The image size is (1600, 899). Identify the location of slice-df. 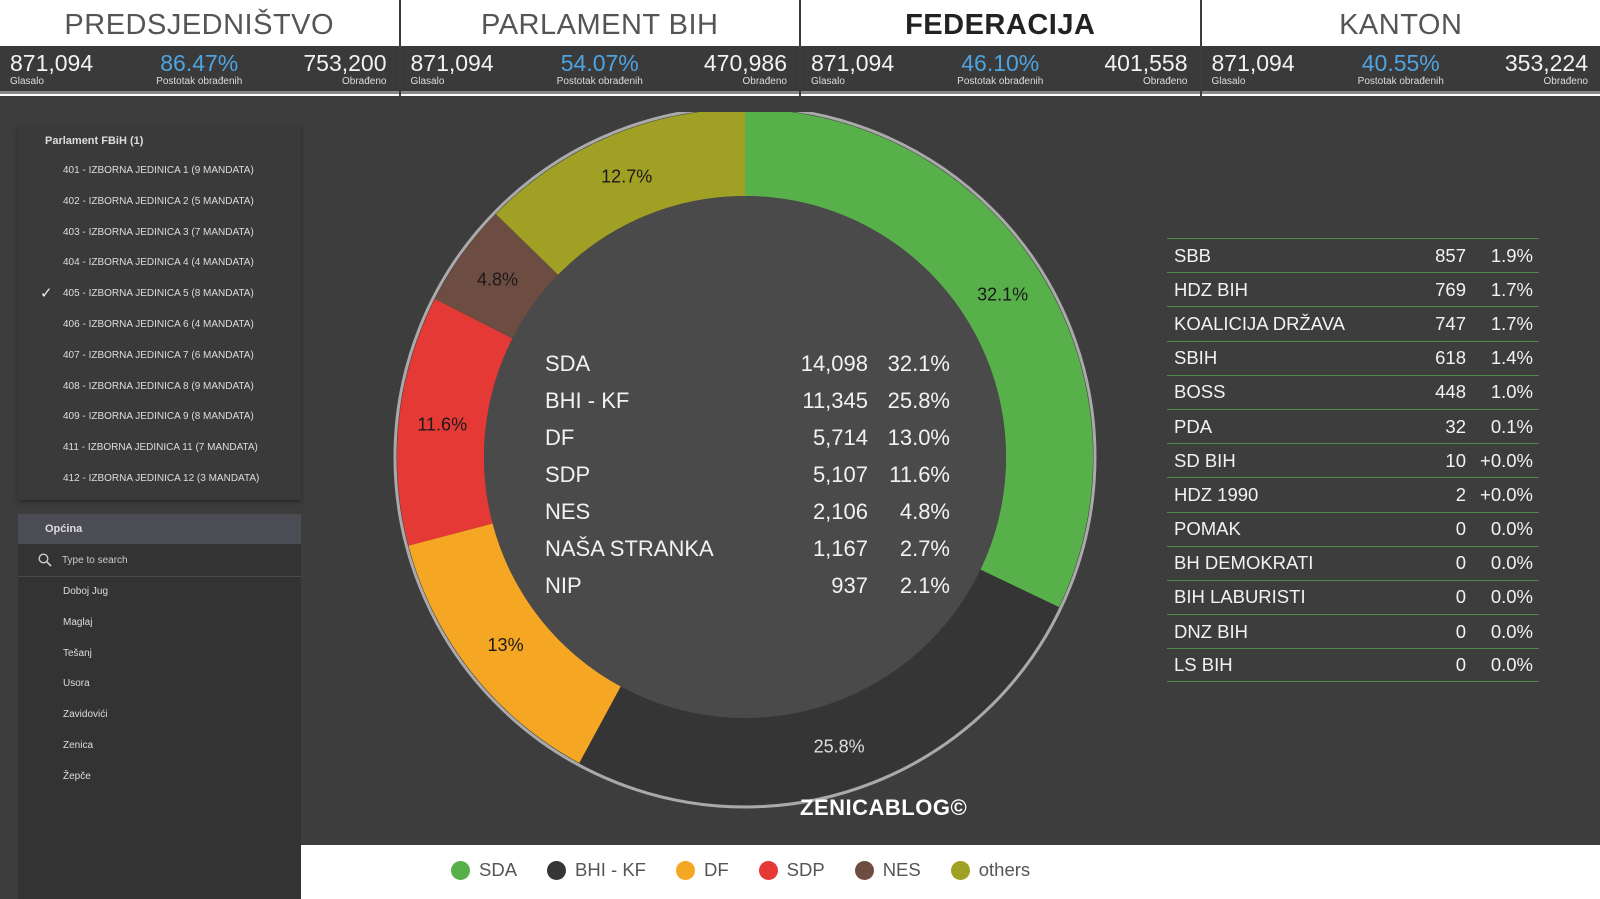
(514, 643).